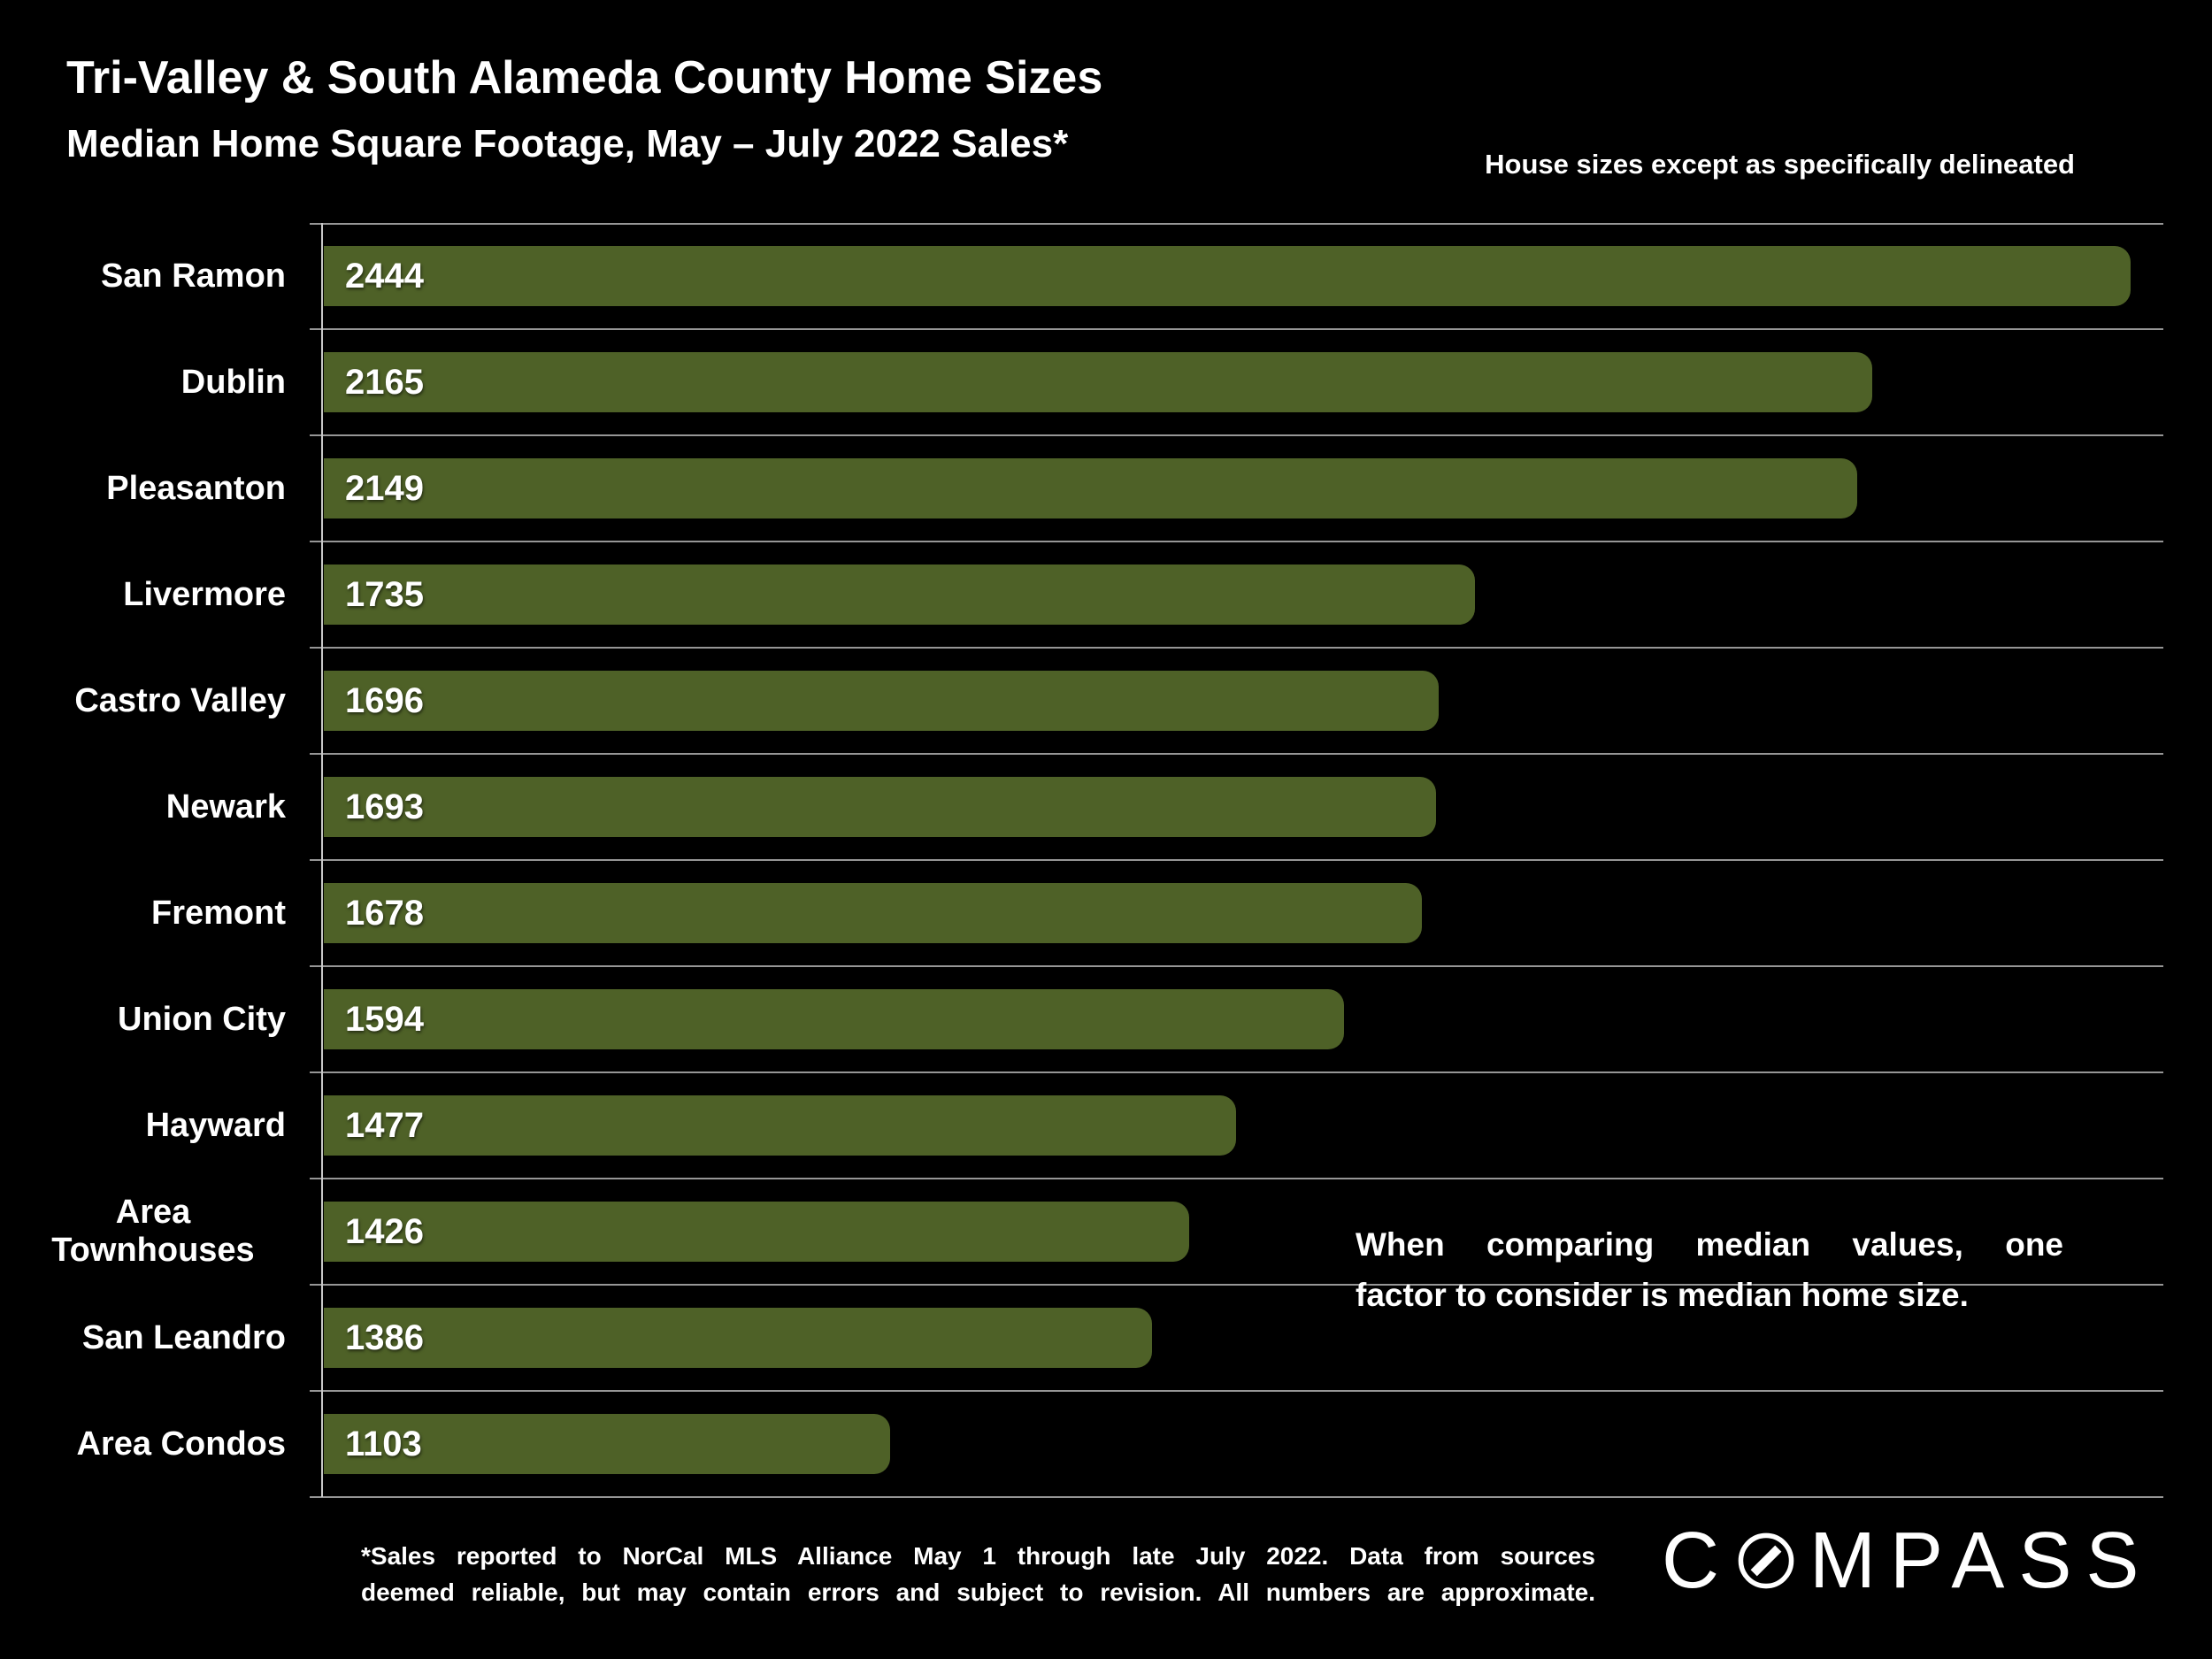 The image size is (2212, 1659). I want to click on category-label: Area Condos, so click(181, 1444).